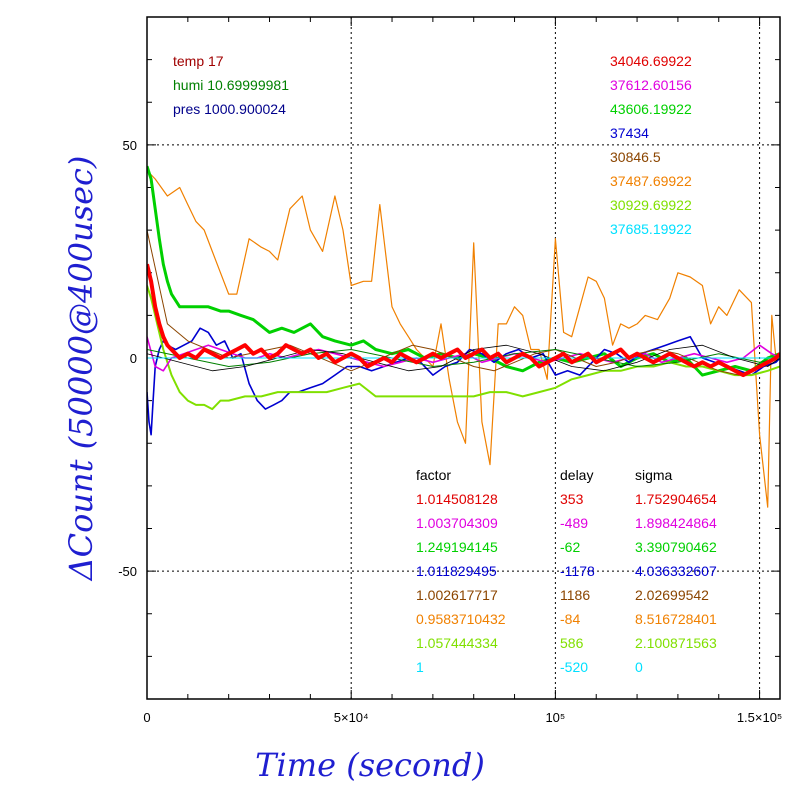  Describe the element at coordinates (456, 571) in the screenshot. I see `table-cell: 1.011829495` at that location.